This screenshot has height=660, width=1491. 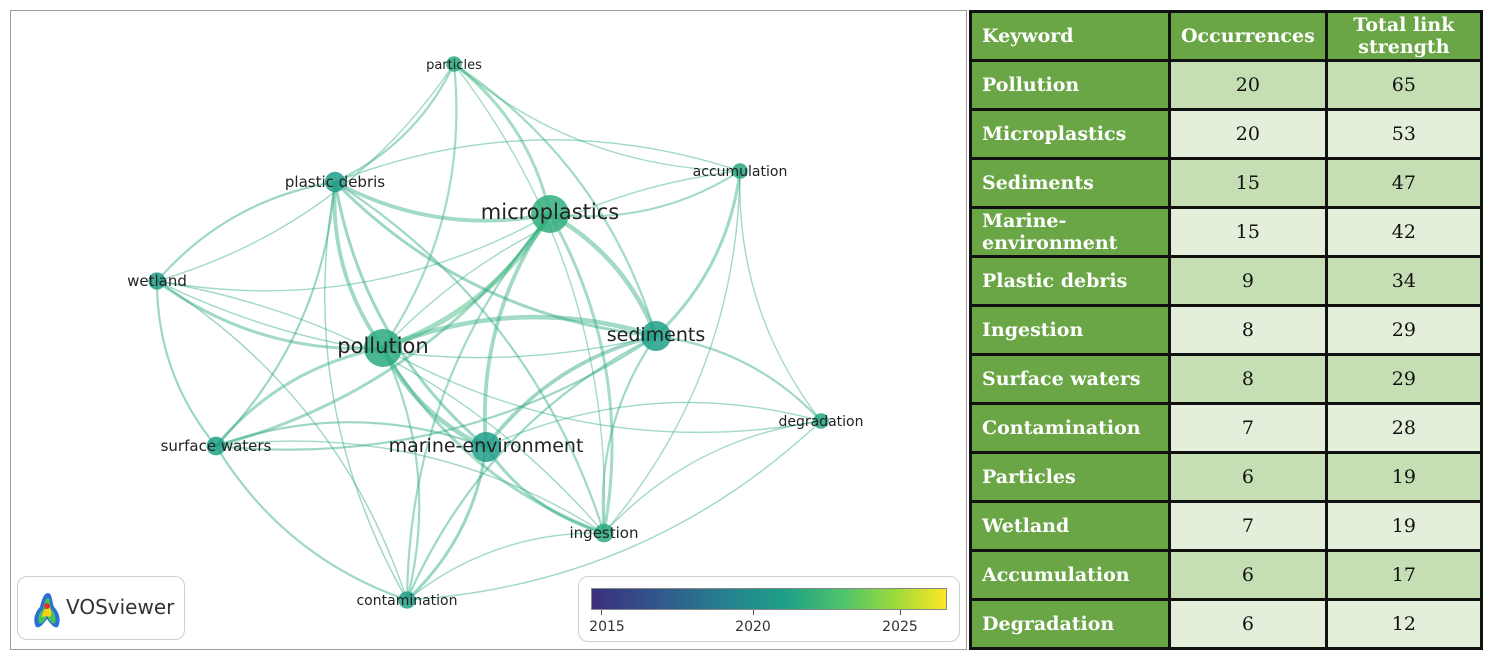 I want to click on node-label-sediments: sediments, so click(x=656, y=335).